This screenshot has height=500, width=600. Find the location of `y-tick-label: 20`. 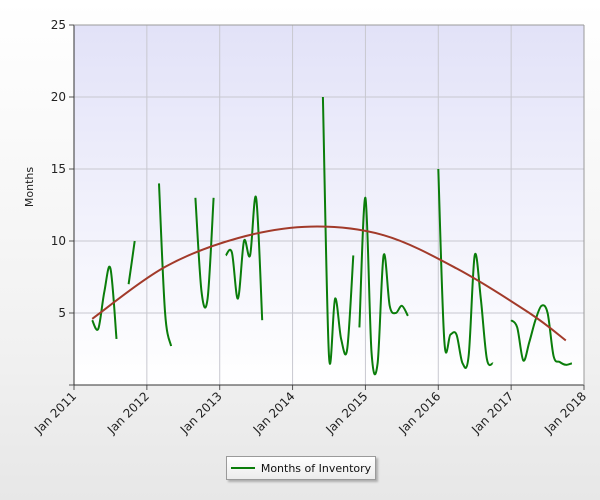

y-tick-label: 20 is located at coordinates (58, 97).